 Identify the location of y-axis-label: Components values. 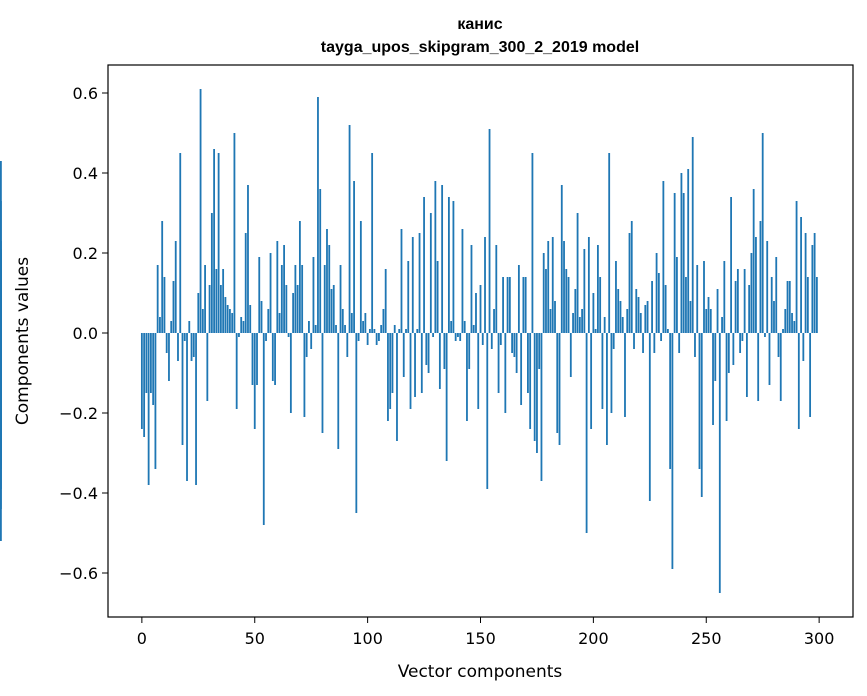
(23, 341).